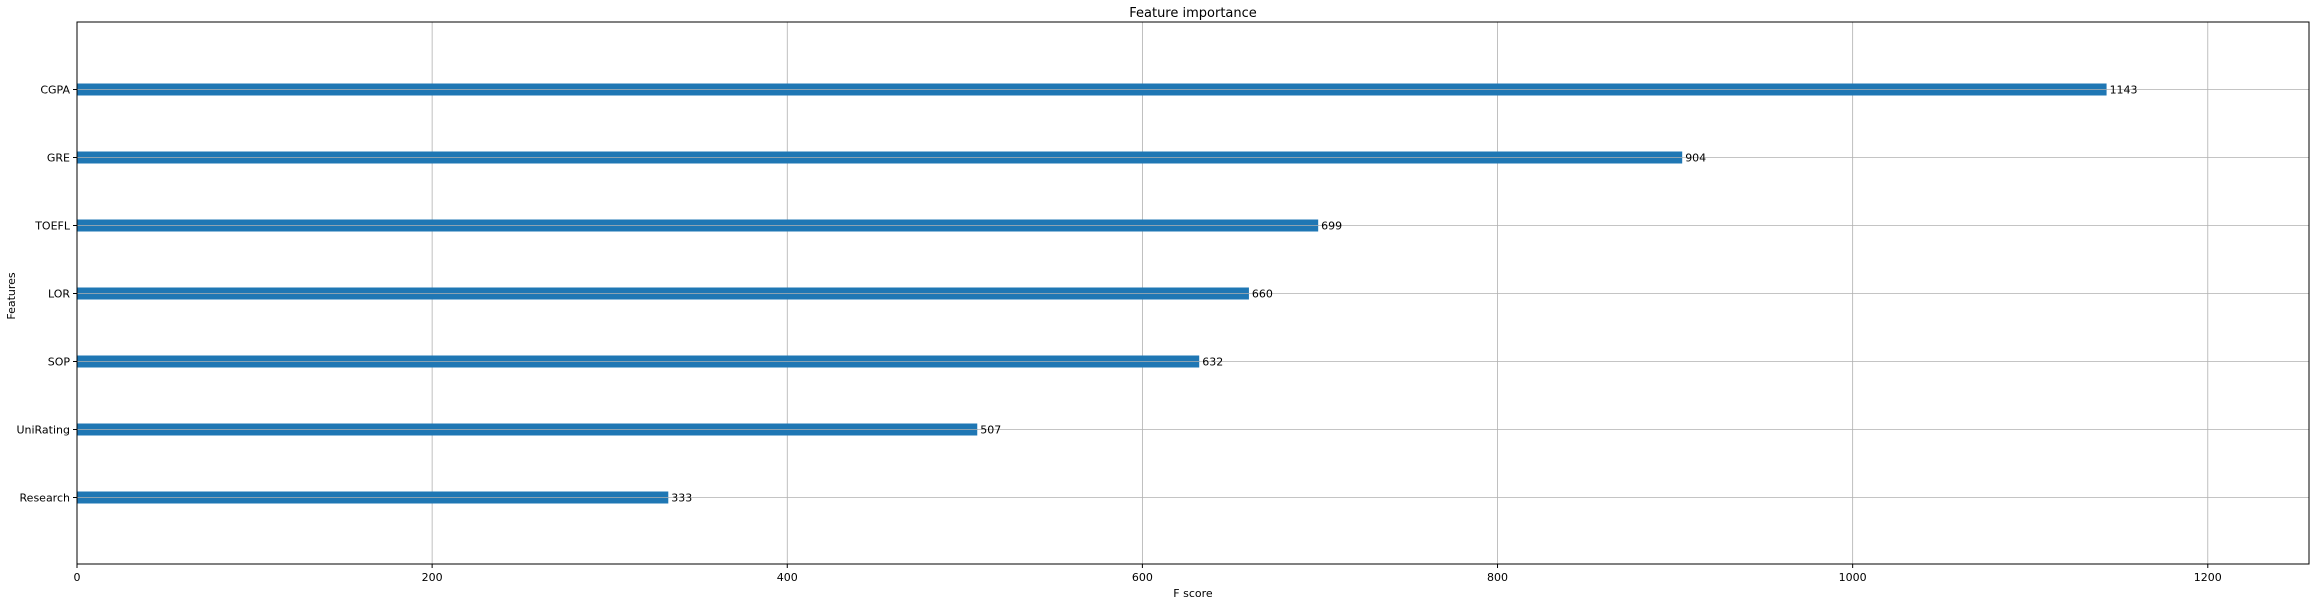 The image size is (2320, 604). I want to click on chart-title: Feature importance, so click(1193, 13).